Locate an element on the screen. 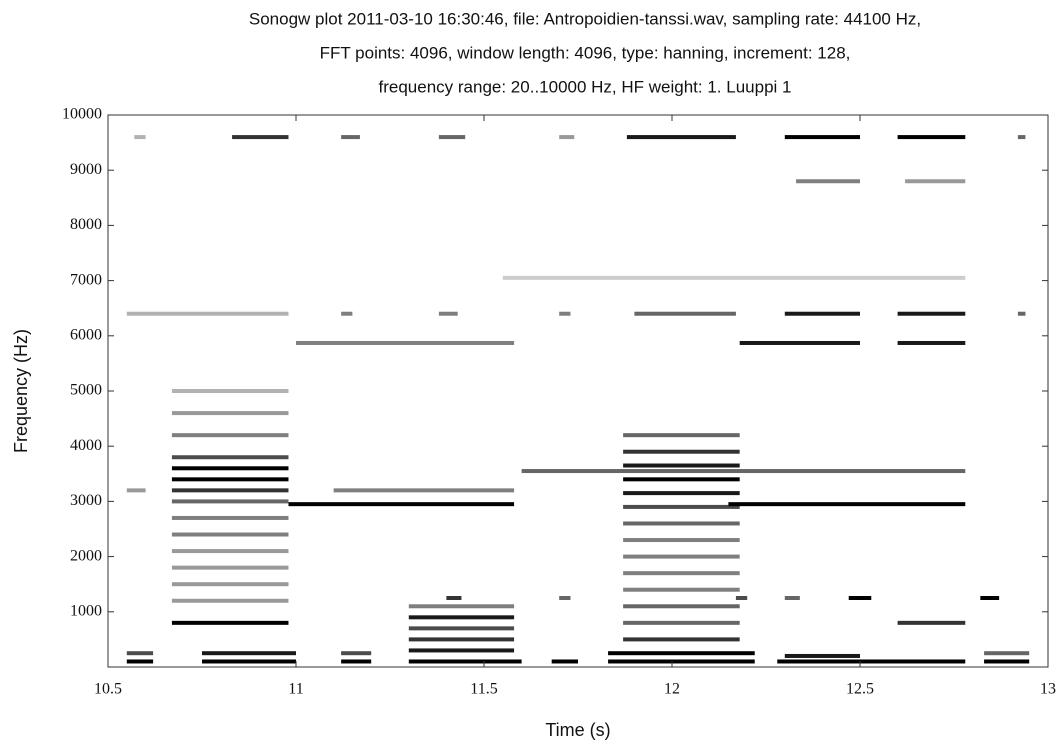 Image resolution: width=1063 pixels, height=745 pixels. y-tick-label: 8000 is located at coordinates (86, 224).